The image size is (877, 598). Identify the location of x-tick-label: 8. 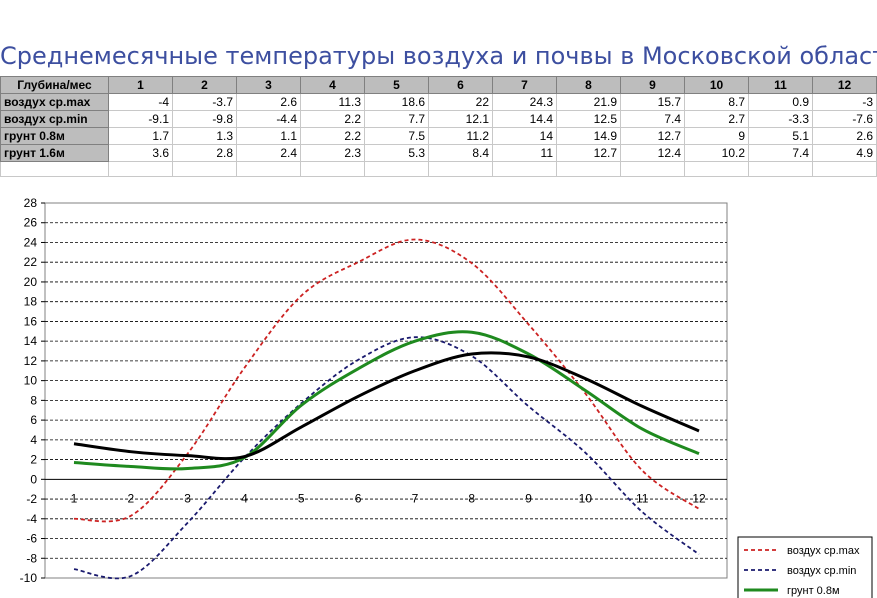
(471, 498).